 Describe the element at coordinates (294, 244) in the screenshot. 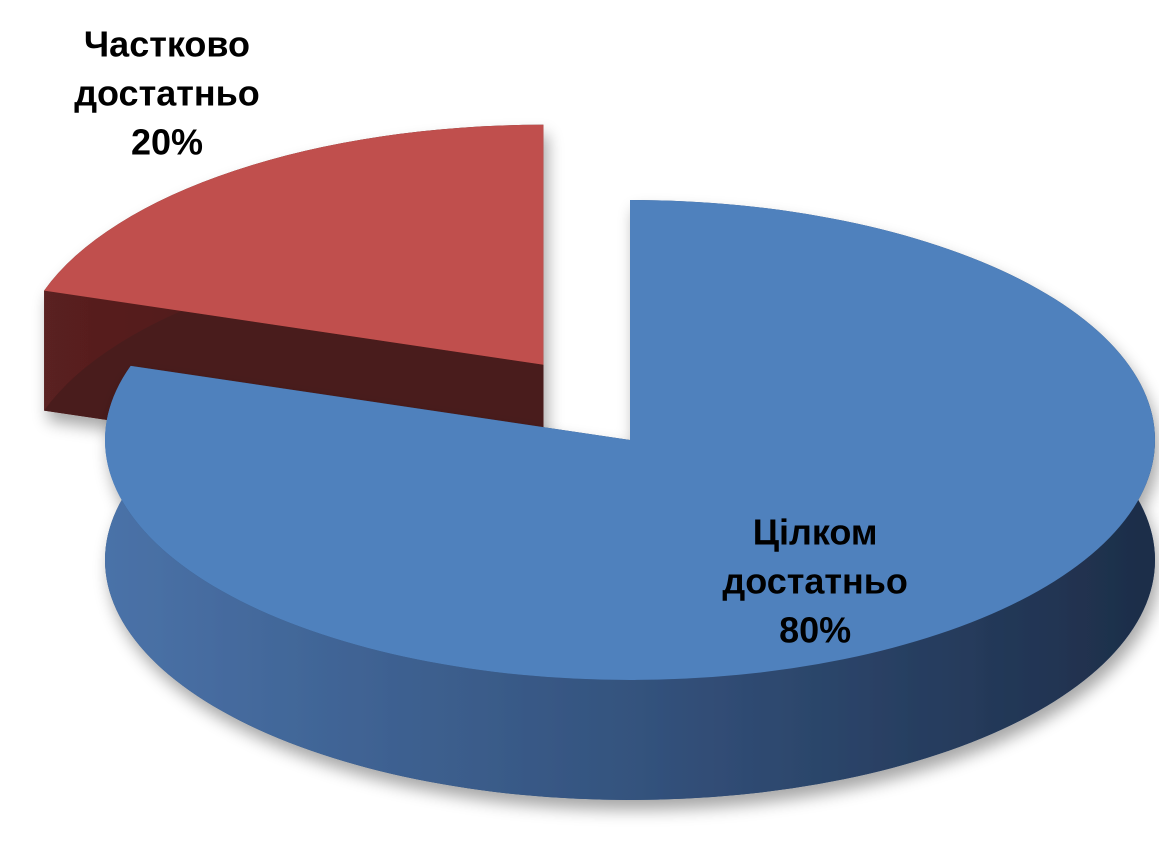

I see `slice-top` at that location.